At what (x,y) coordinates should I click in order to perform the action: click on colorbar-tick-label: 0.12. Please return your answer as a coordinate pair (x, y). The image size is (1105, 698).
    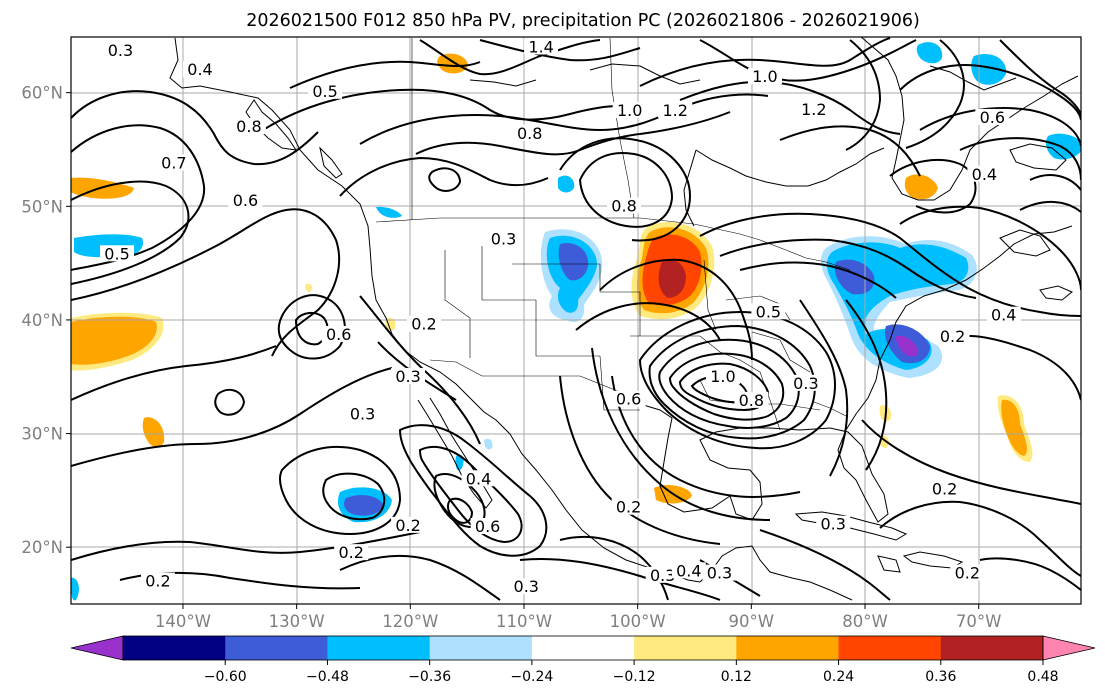
    Looking at the image, I should click on (736, 677).